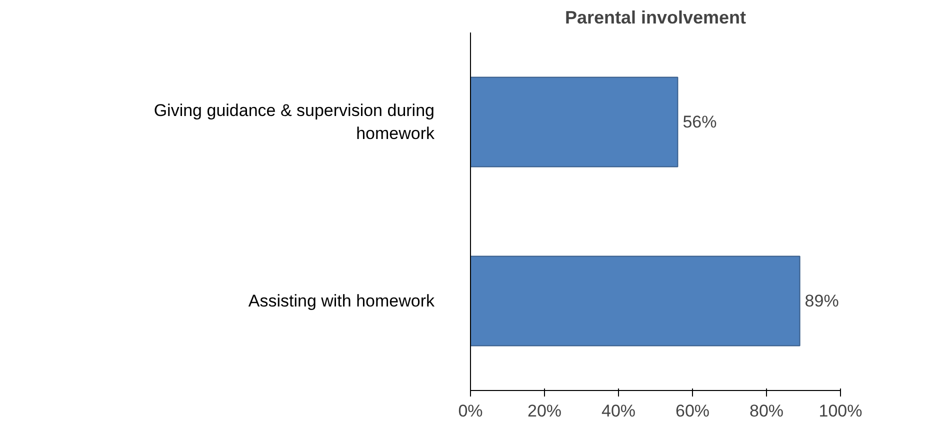 The width and height of the screenshot is (936, 446). What do you see at coordinates (618, 411) in the screenshot?
I see `x-tick-label: 40%` at bounding box center [618, 411].